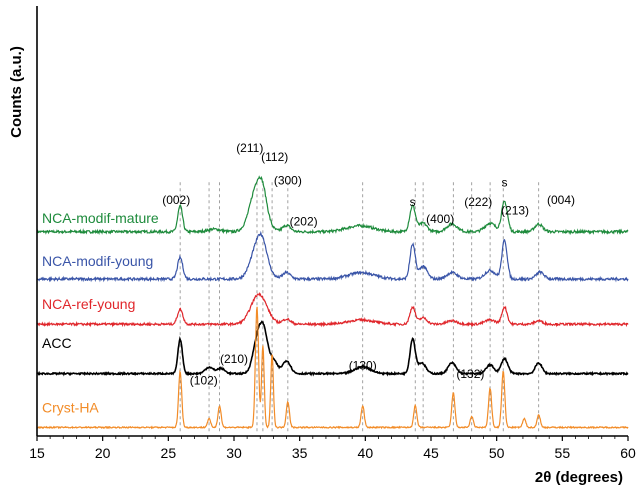 This screenshot has width=638, height=488. I want to click on series-line-nca-modif-mature, so click(332, 205).